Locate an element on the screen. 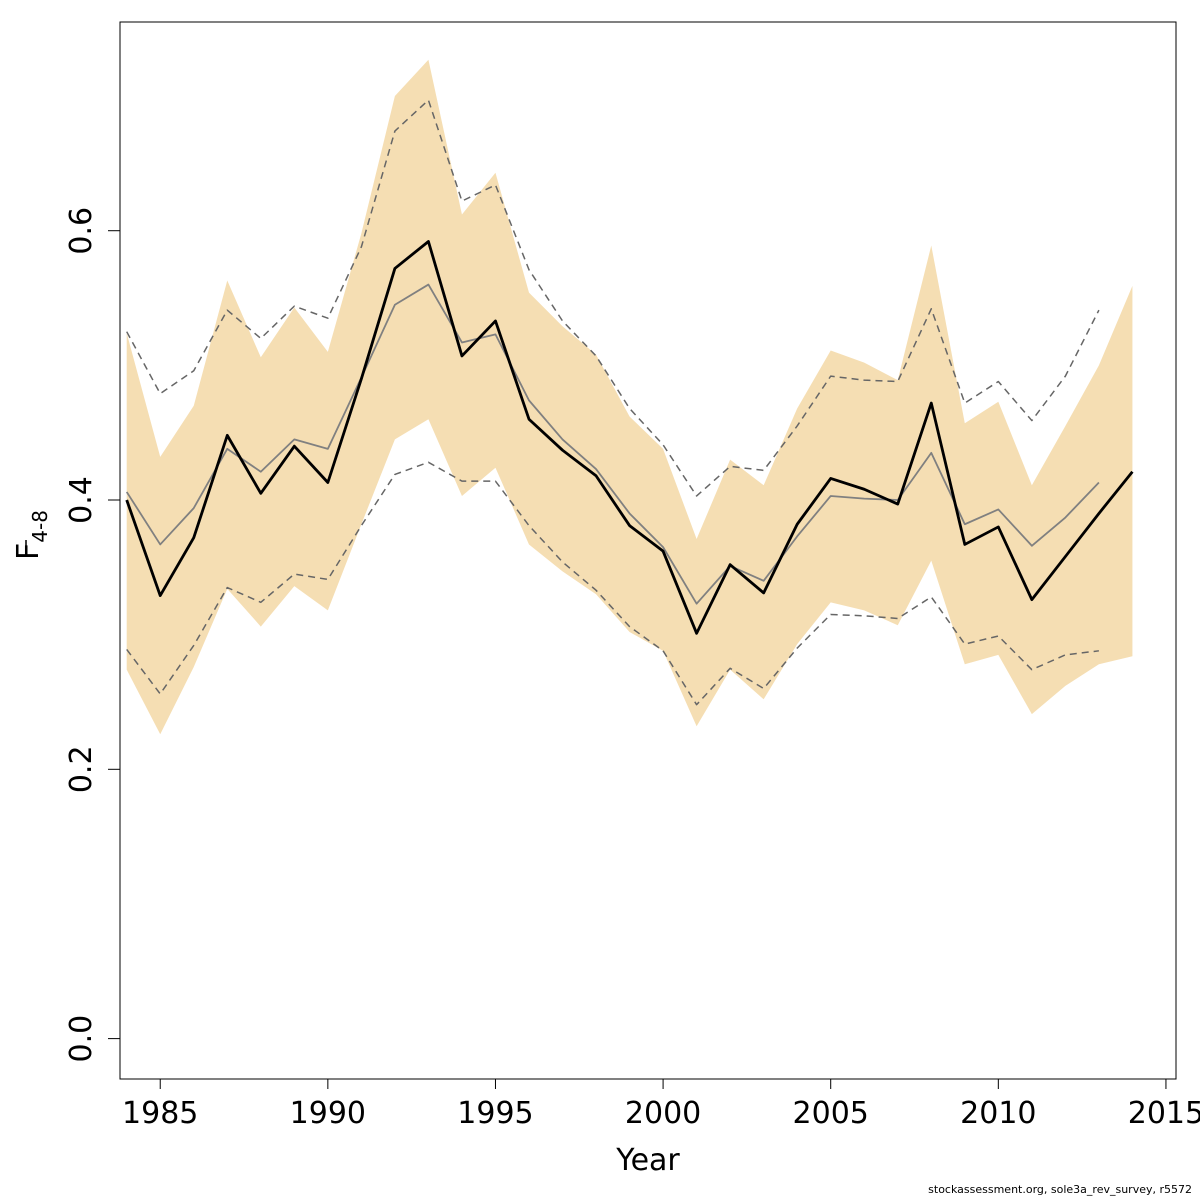 This screenshot has height=1200, width=1200. x-tick-label: 1985 is located at coordinates (160, 1113).